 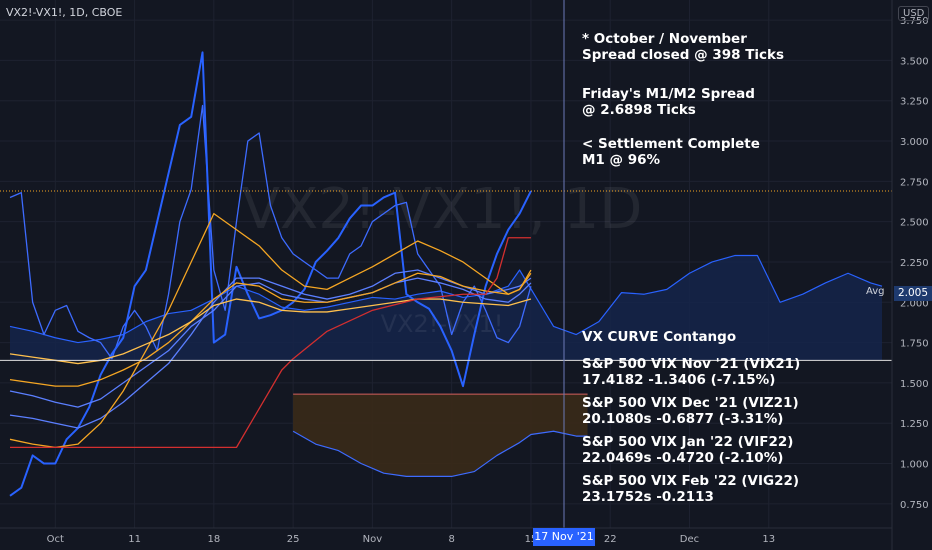 What do you see at coordinates (610, 539) in the screenshot?
I see `x-tick-label: 22` at bounding box center [610, 539].